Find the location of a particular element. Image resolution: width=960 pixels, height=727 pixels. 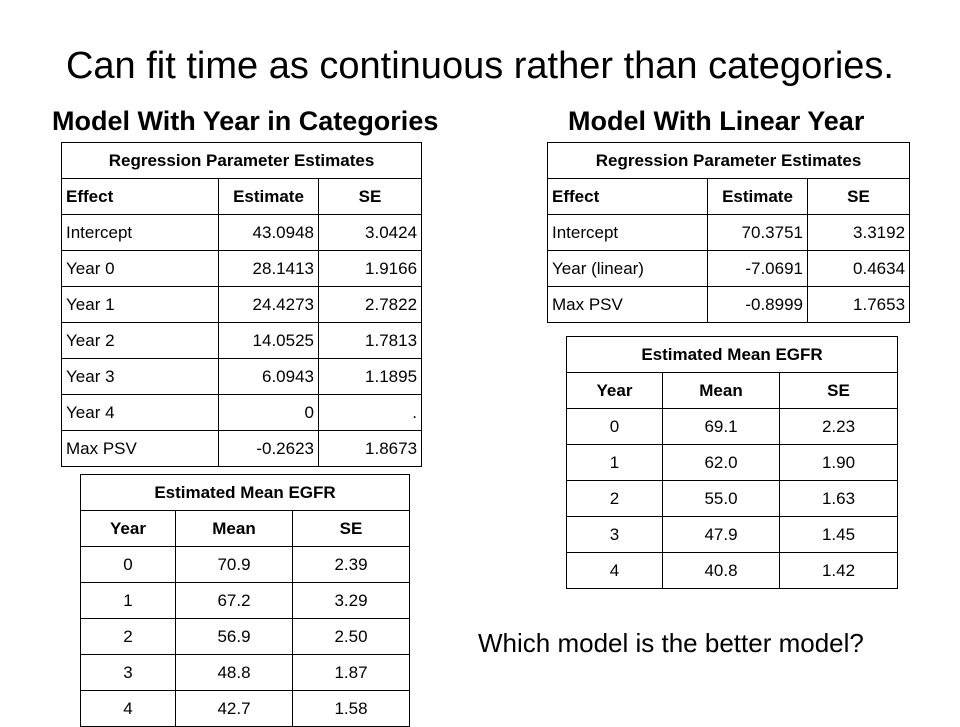

table-row: 4 42.7 1.58 is located at coordinates (245, 708).